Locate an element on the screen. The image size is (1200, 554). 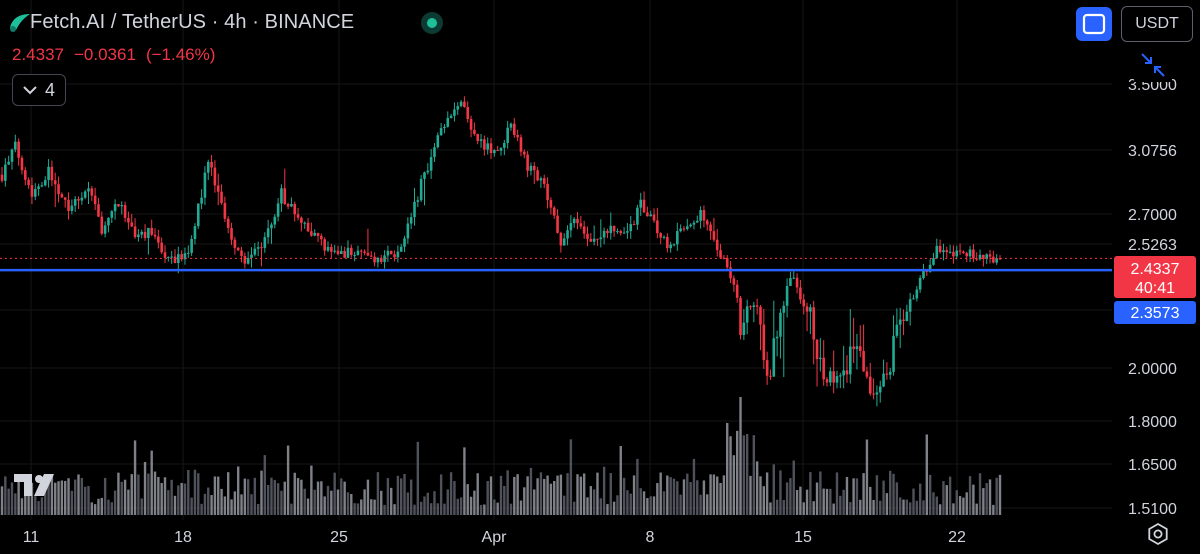
status-dot is located at coordinates (432, 23).